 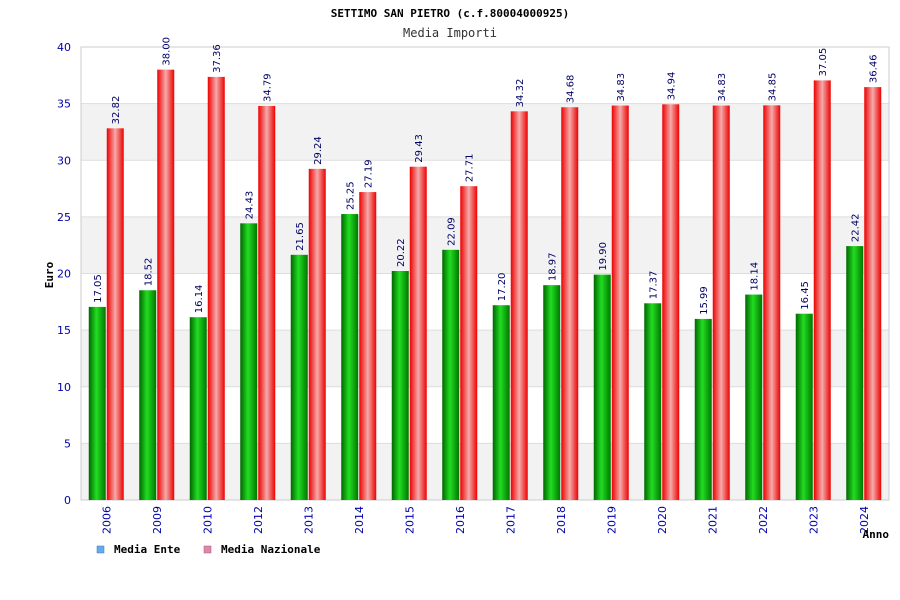 What do you see at coordinates (268, 87) in the screenshot?
I see `value-label: 34.79` at bounding box center [268, 87].